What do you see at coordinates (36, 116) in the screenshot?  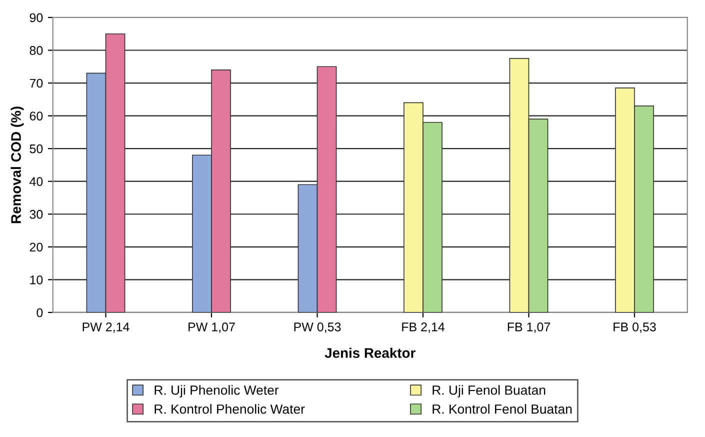 I see `y-tick-label: 60` at bounding box center [36, 116].